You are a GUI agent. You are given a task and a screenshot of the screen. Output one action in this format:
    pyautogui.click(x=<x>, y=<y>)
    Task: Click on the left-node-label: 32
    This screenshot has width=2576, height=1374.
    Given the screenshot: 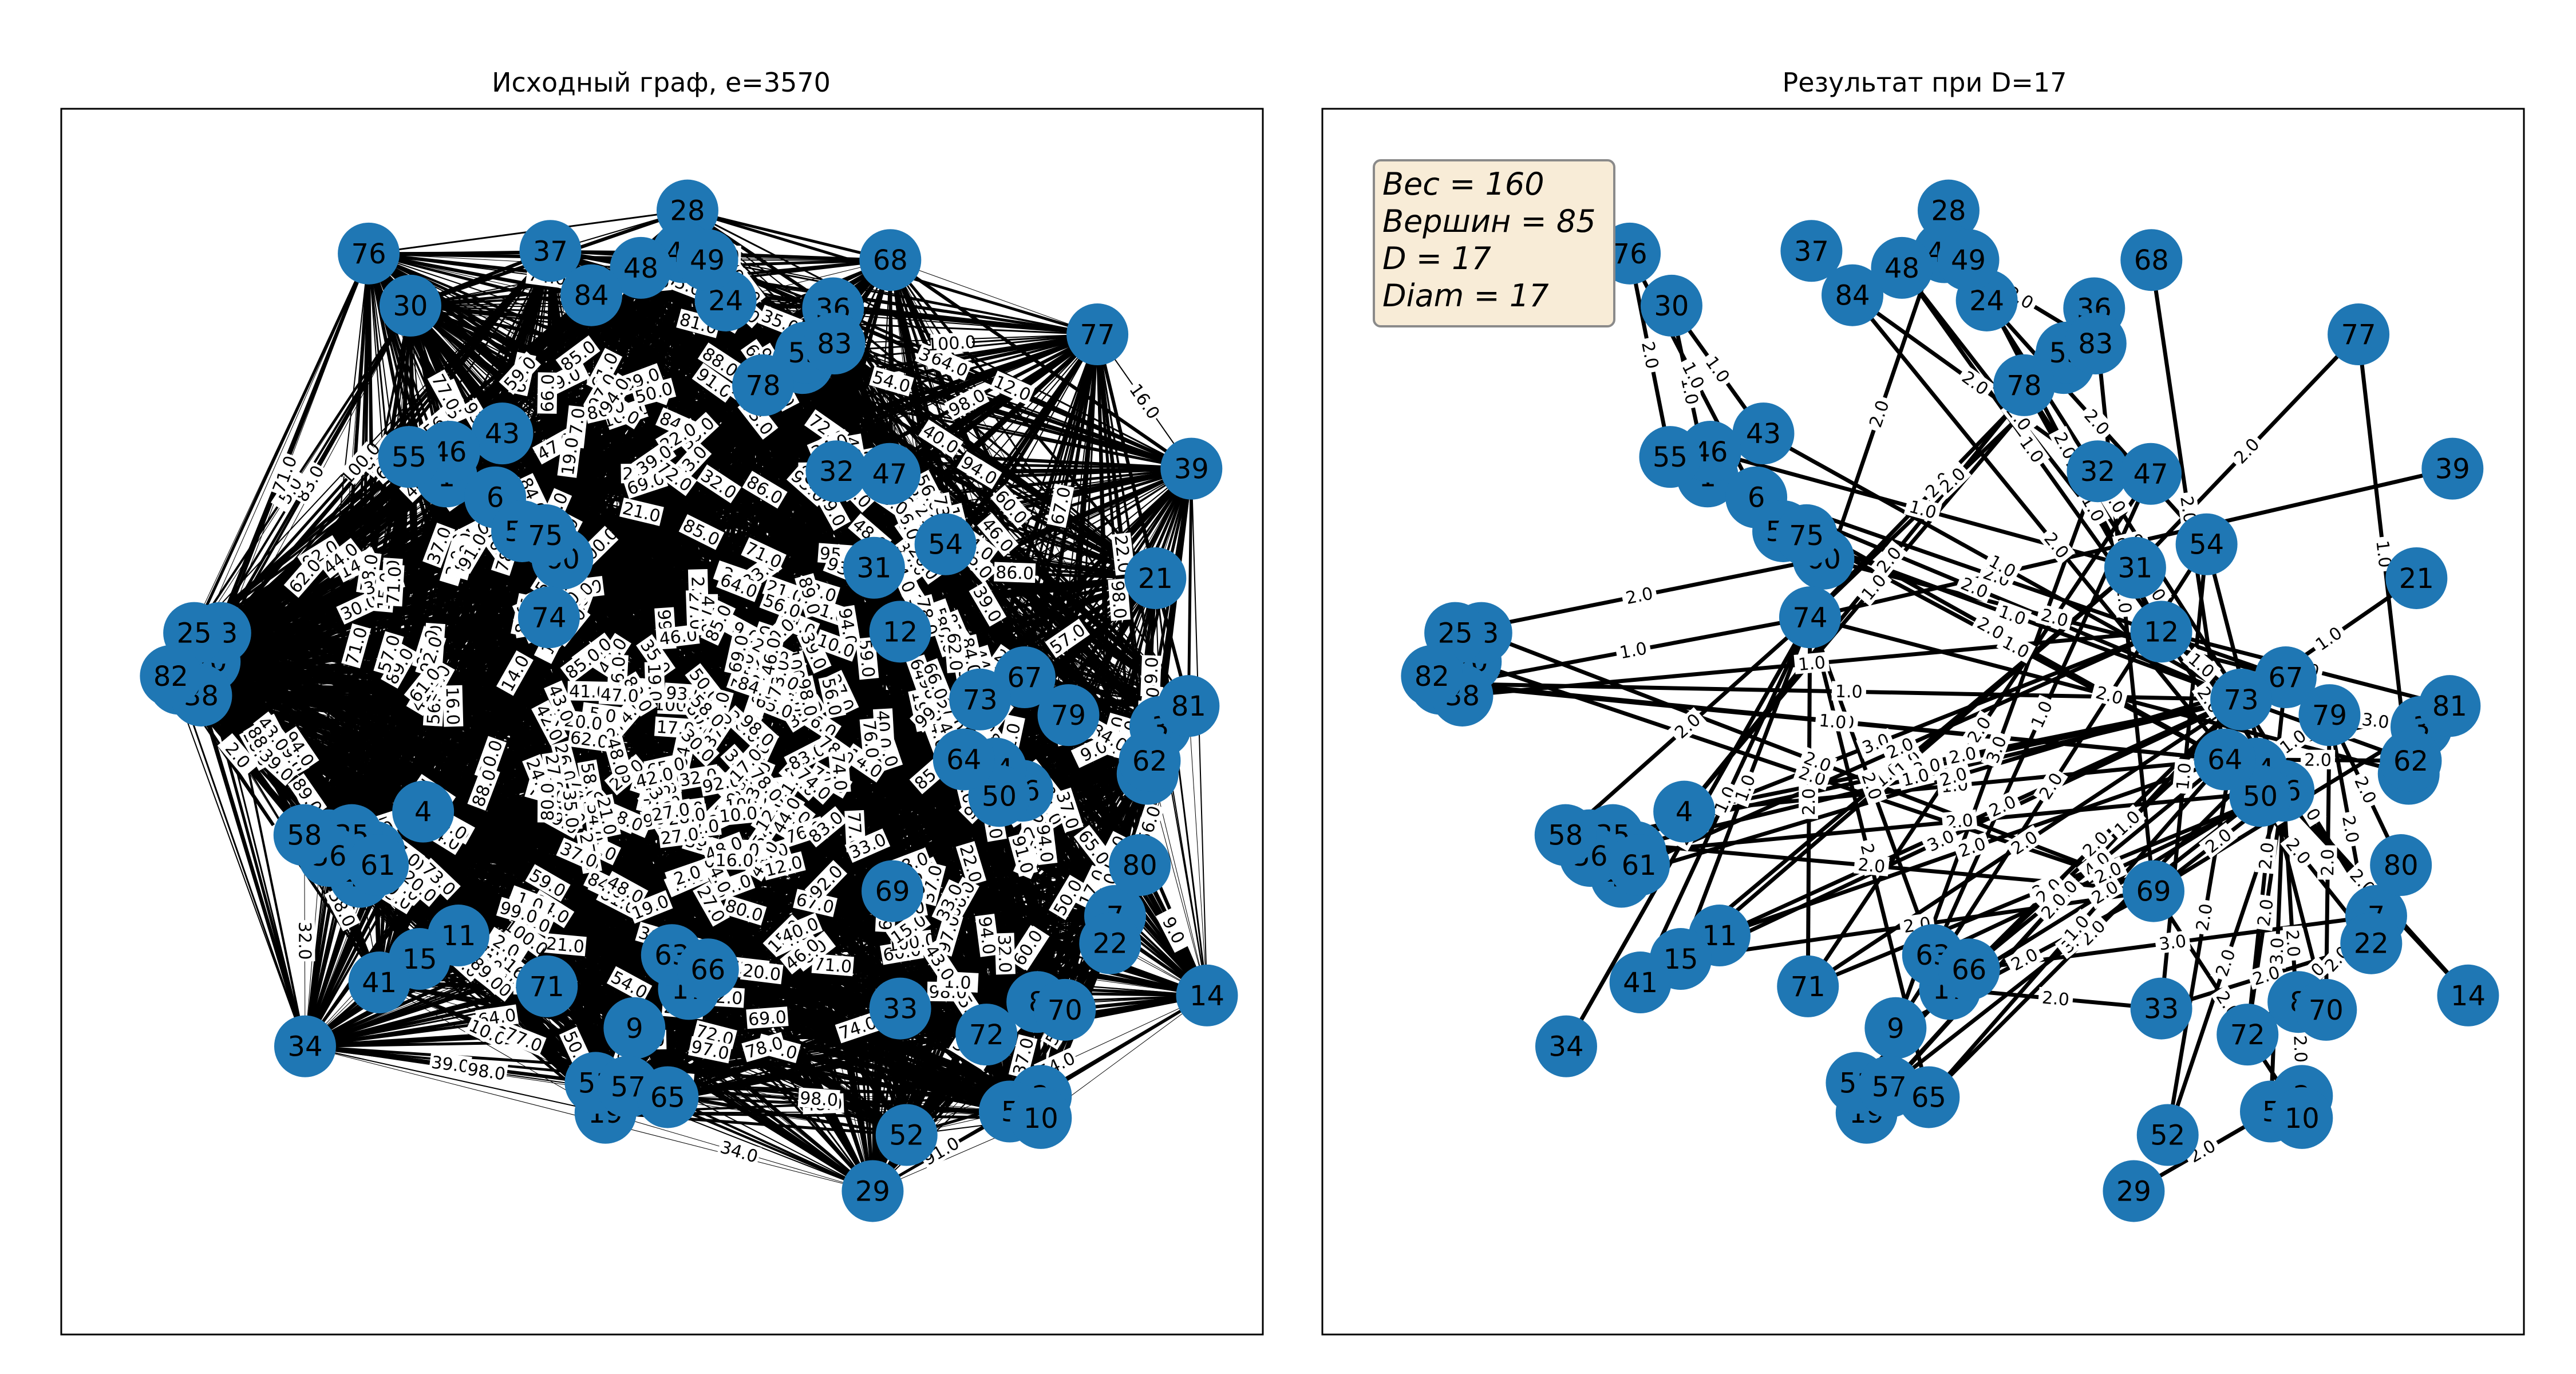 What is the action you would take?
    pyautogui.click(x=836, y=472)
    